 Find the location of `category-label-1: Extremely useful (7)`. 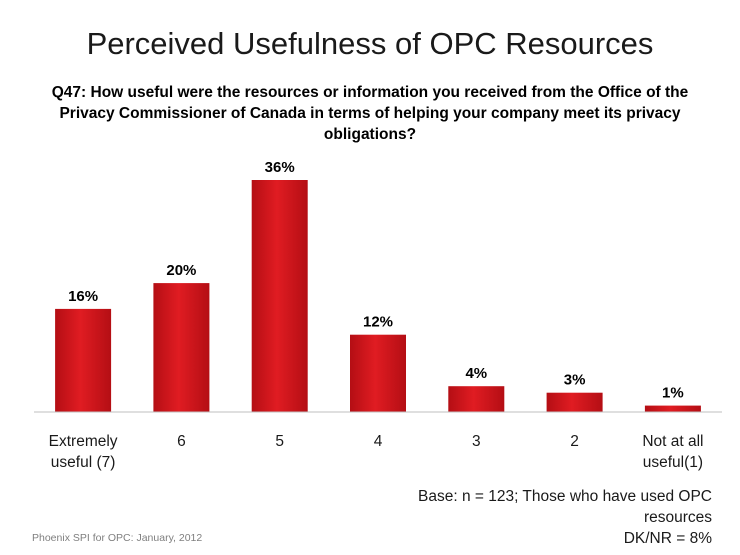

category-label-1: Extremely useful (7) is located at coordinates (83, 452).